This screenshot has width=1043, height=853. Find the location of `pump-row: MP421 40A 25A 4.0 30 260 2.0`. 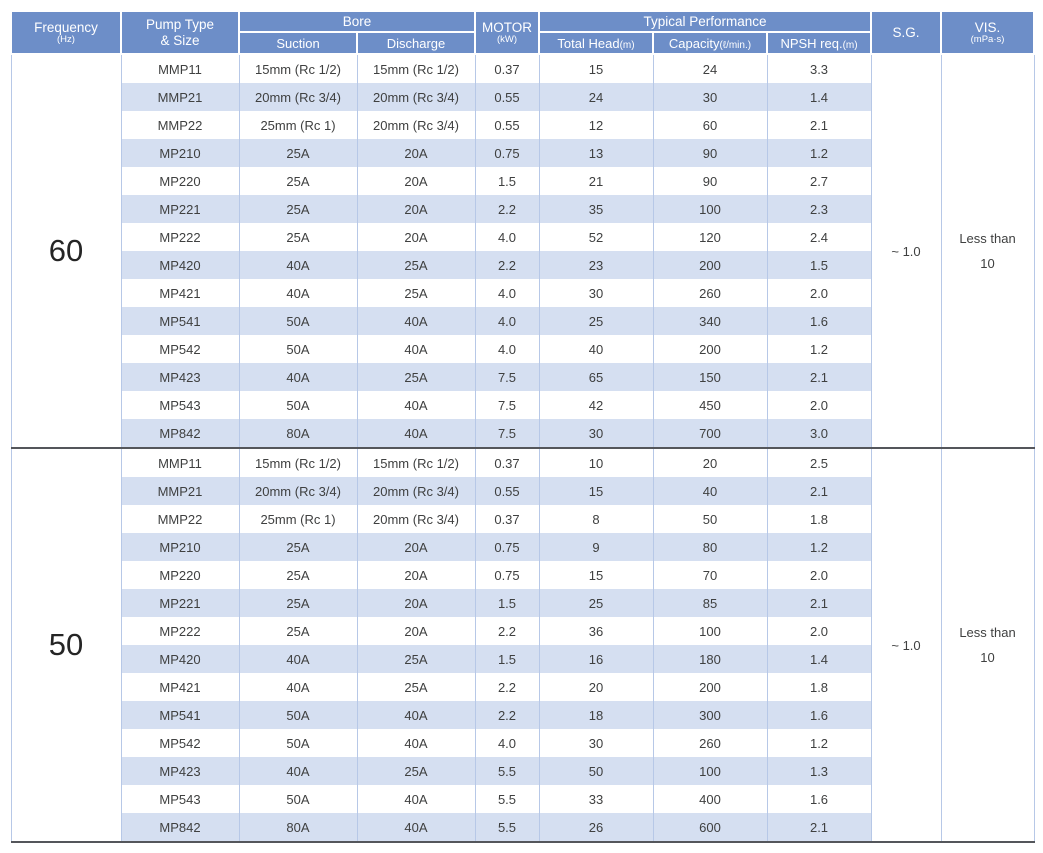

pump-row: MP421 40A 25A 4.0 30 260 2.0 is located at coordinates (522, 293).